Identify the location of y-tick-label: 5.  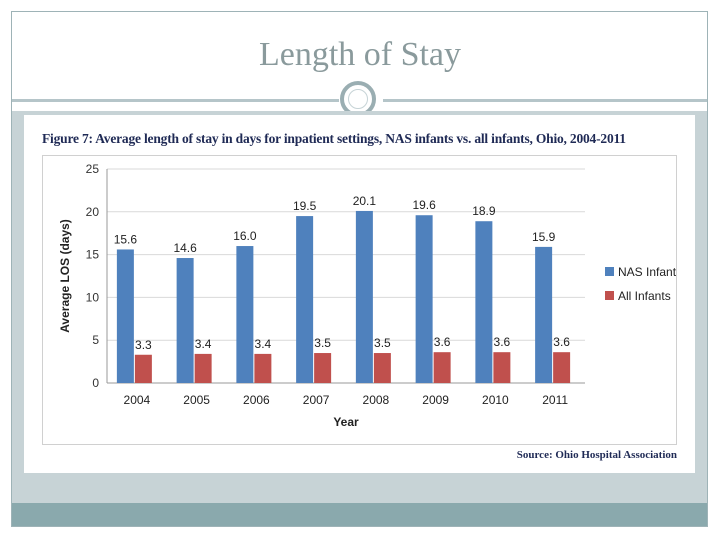
(95, 340).